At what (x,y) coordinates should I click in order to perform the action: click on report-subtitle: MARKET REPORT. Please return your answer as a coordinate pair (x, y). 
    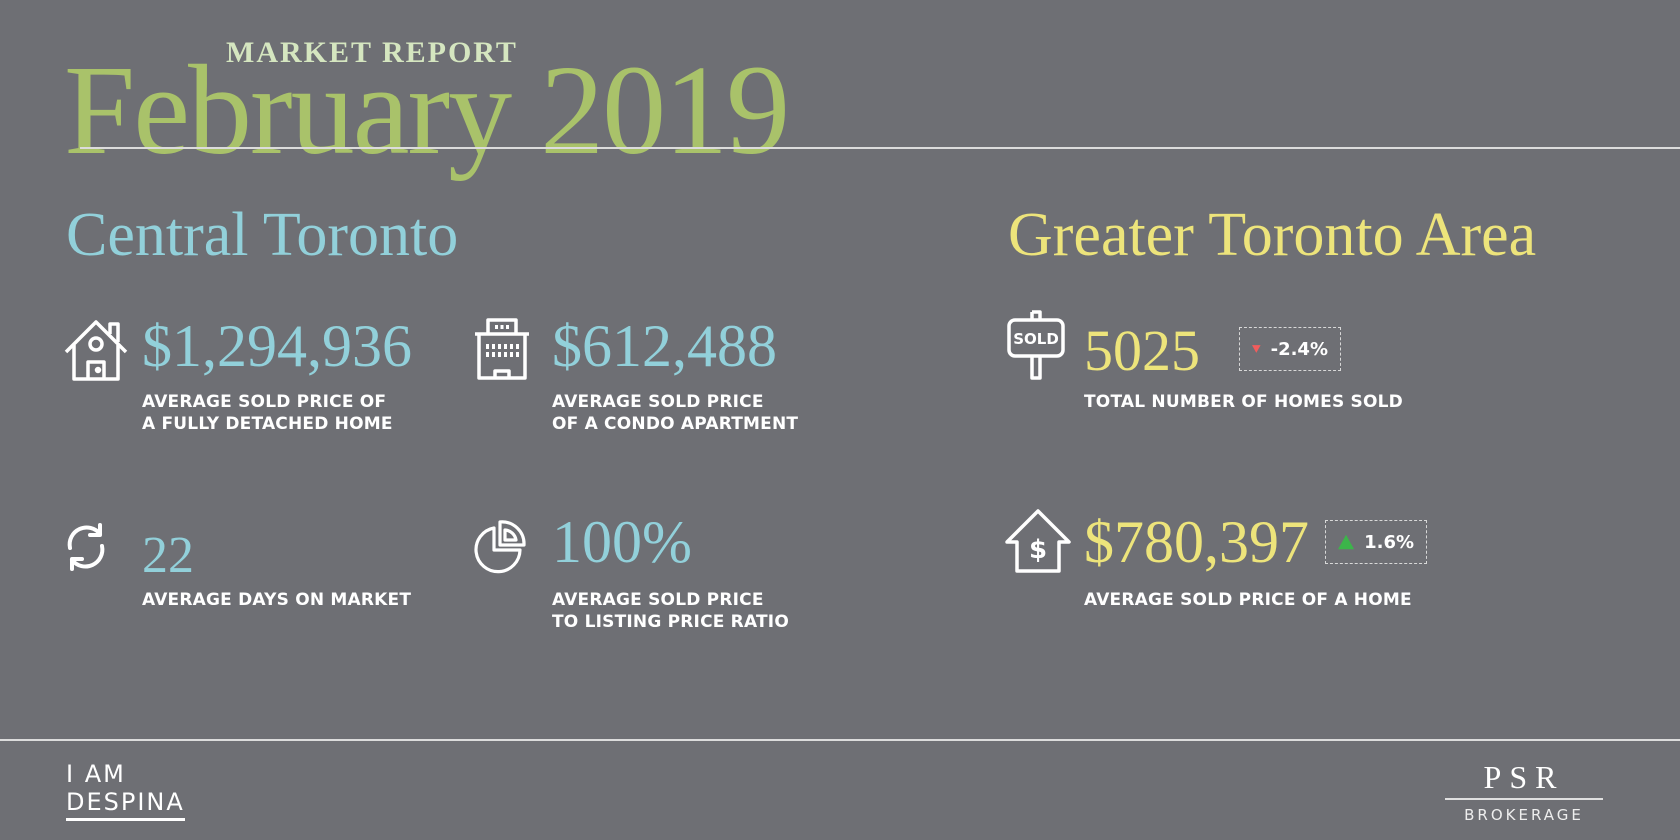
    Looking at the image, I should click on (372, 52).